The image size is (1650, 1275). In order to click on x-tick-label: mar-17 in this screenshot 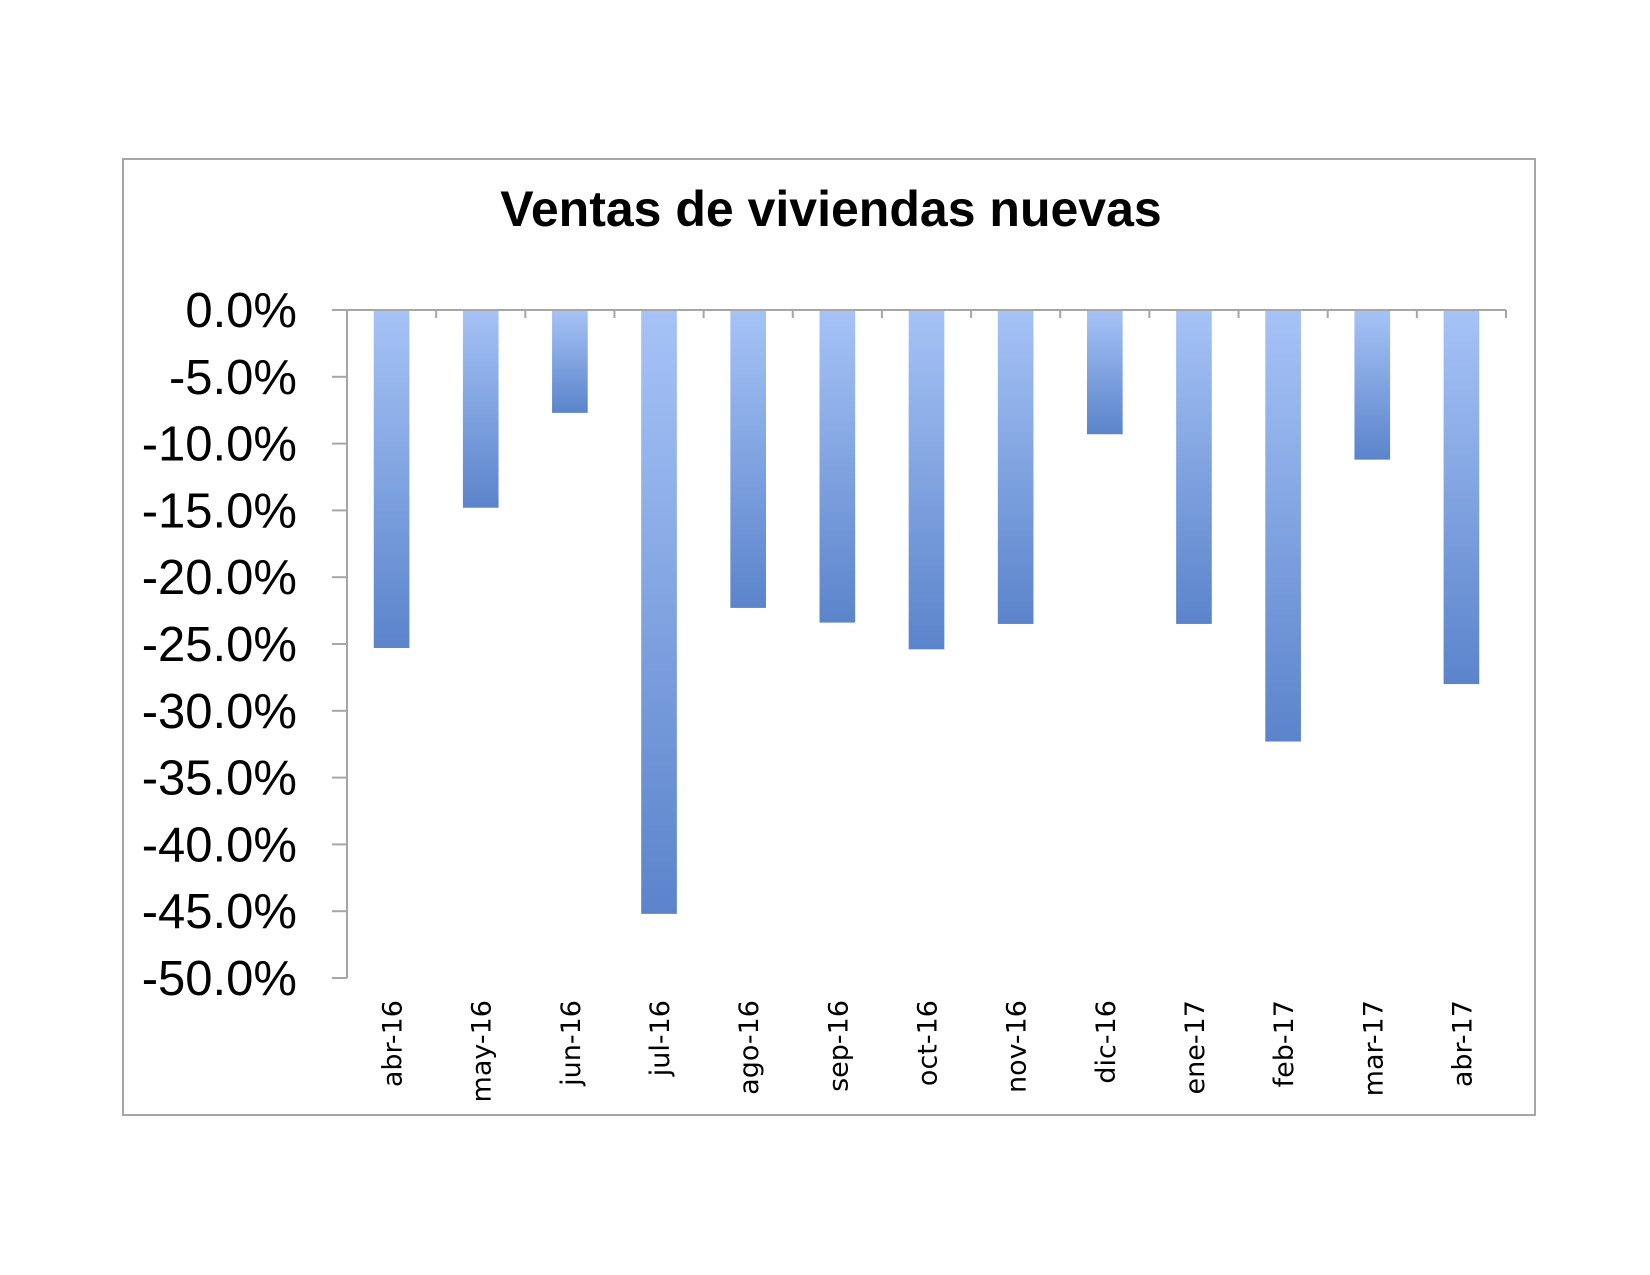, I will do `click(1373, 1048)`.